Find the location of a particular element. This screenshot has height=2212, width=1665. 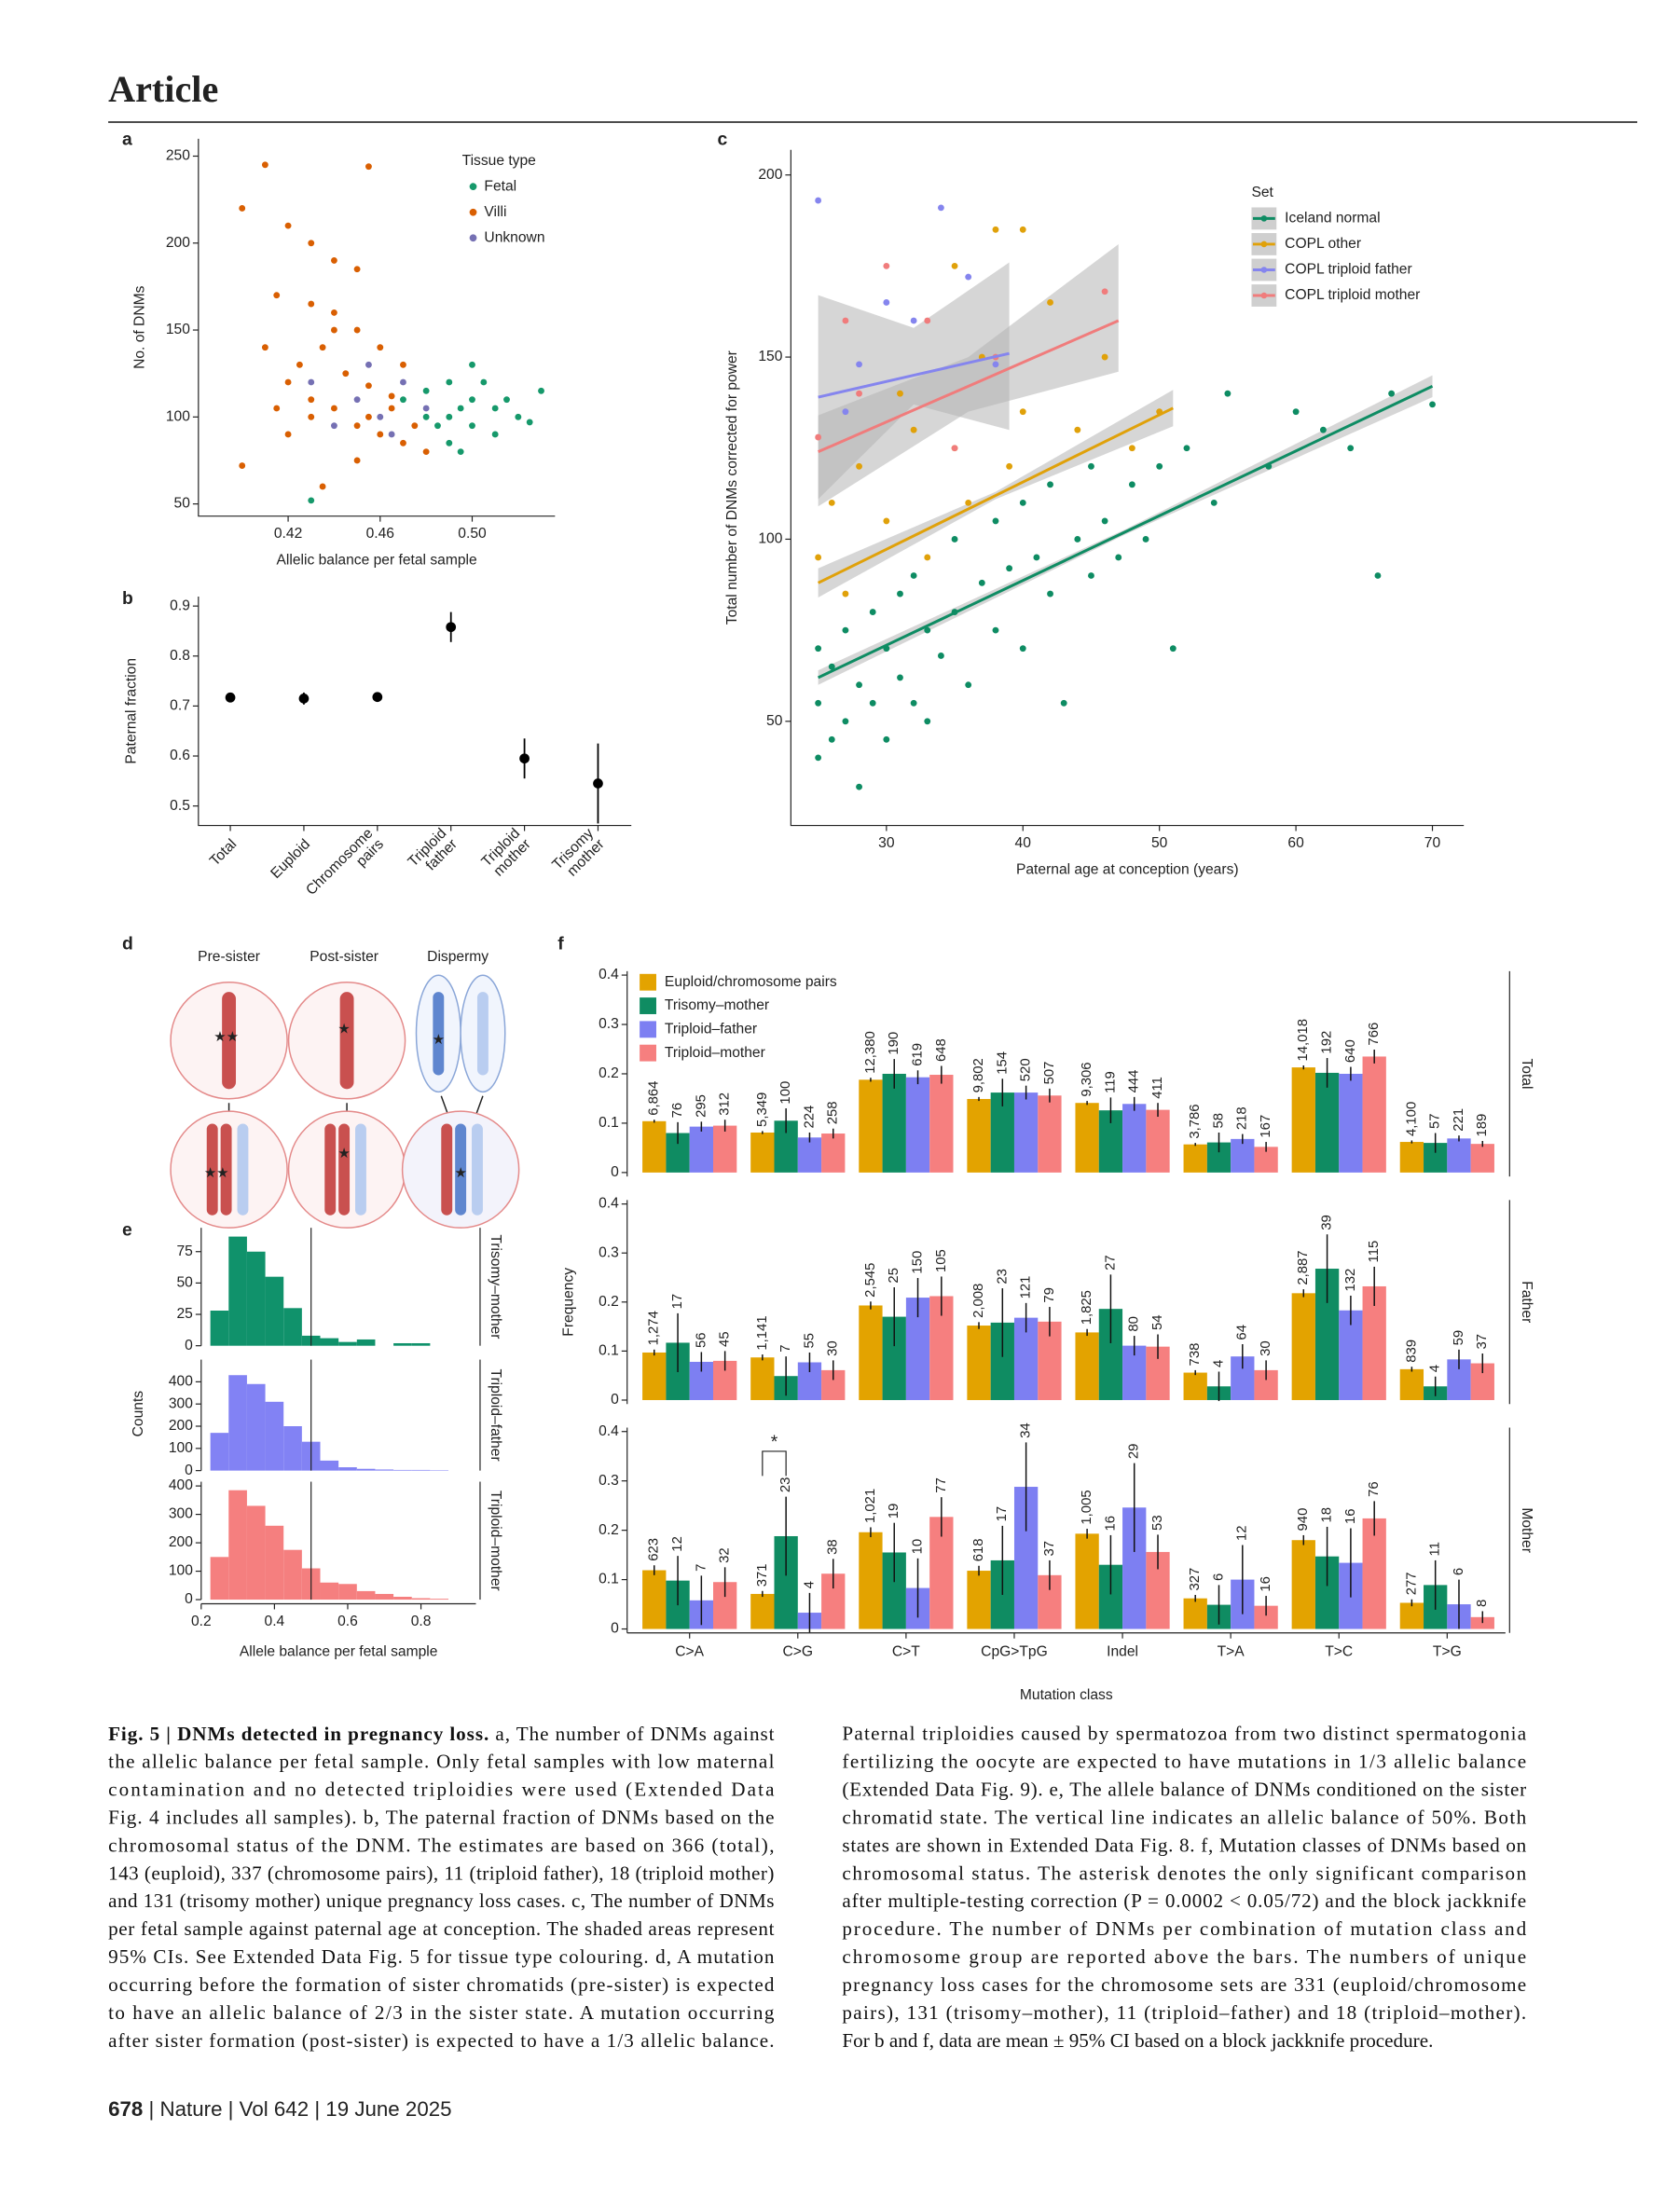

x-tick-label: 0.6 is located at coordinates (347, 1621).